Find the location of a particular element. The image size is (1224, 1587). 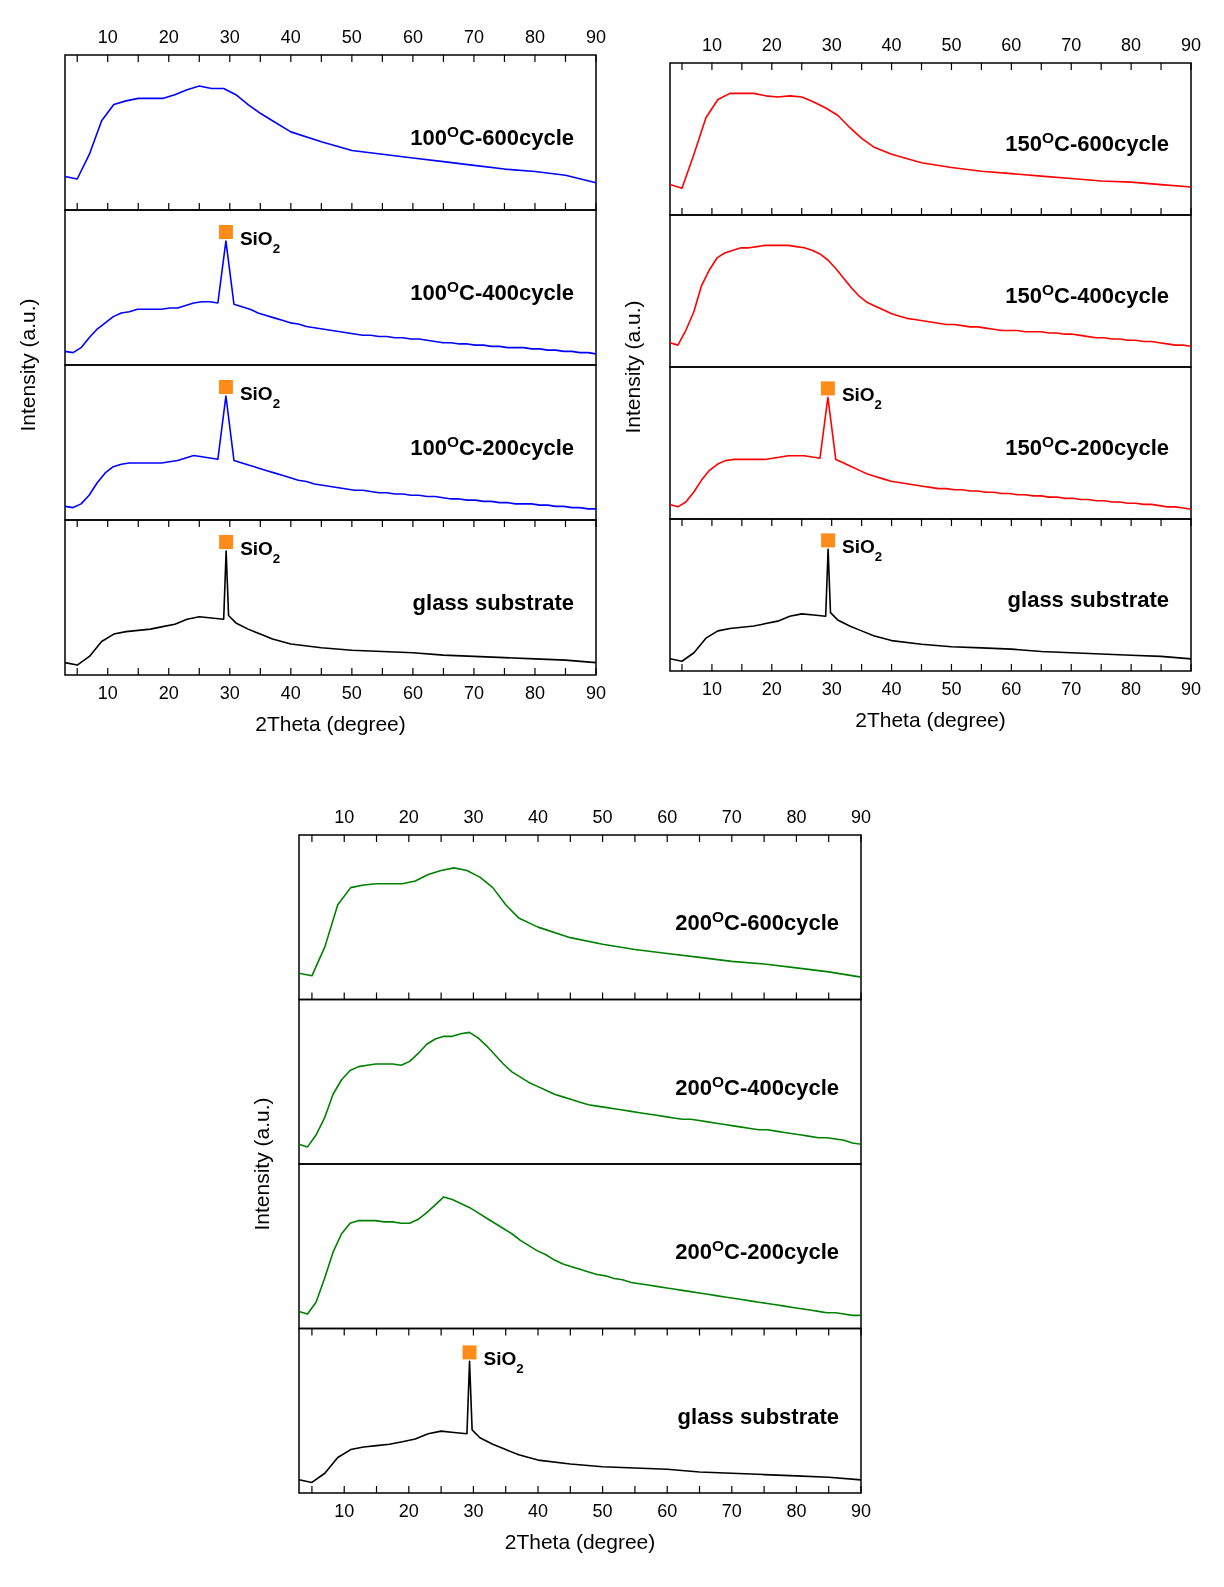

series-label: 200$^{O}$C-200cycle is located at coordinates (757, 1250).